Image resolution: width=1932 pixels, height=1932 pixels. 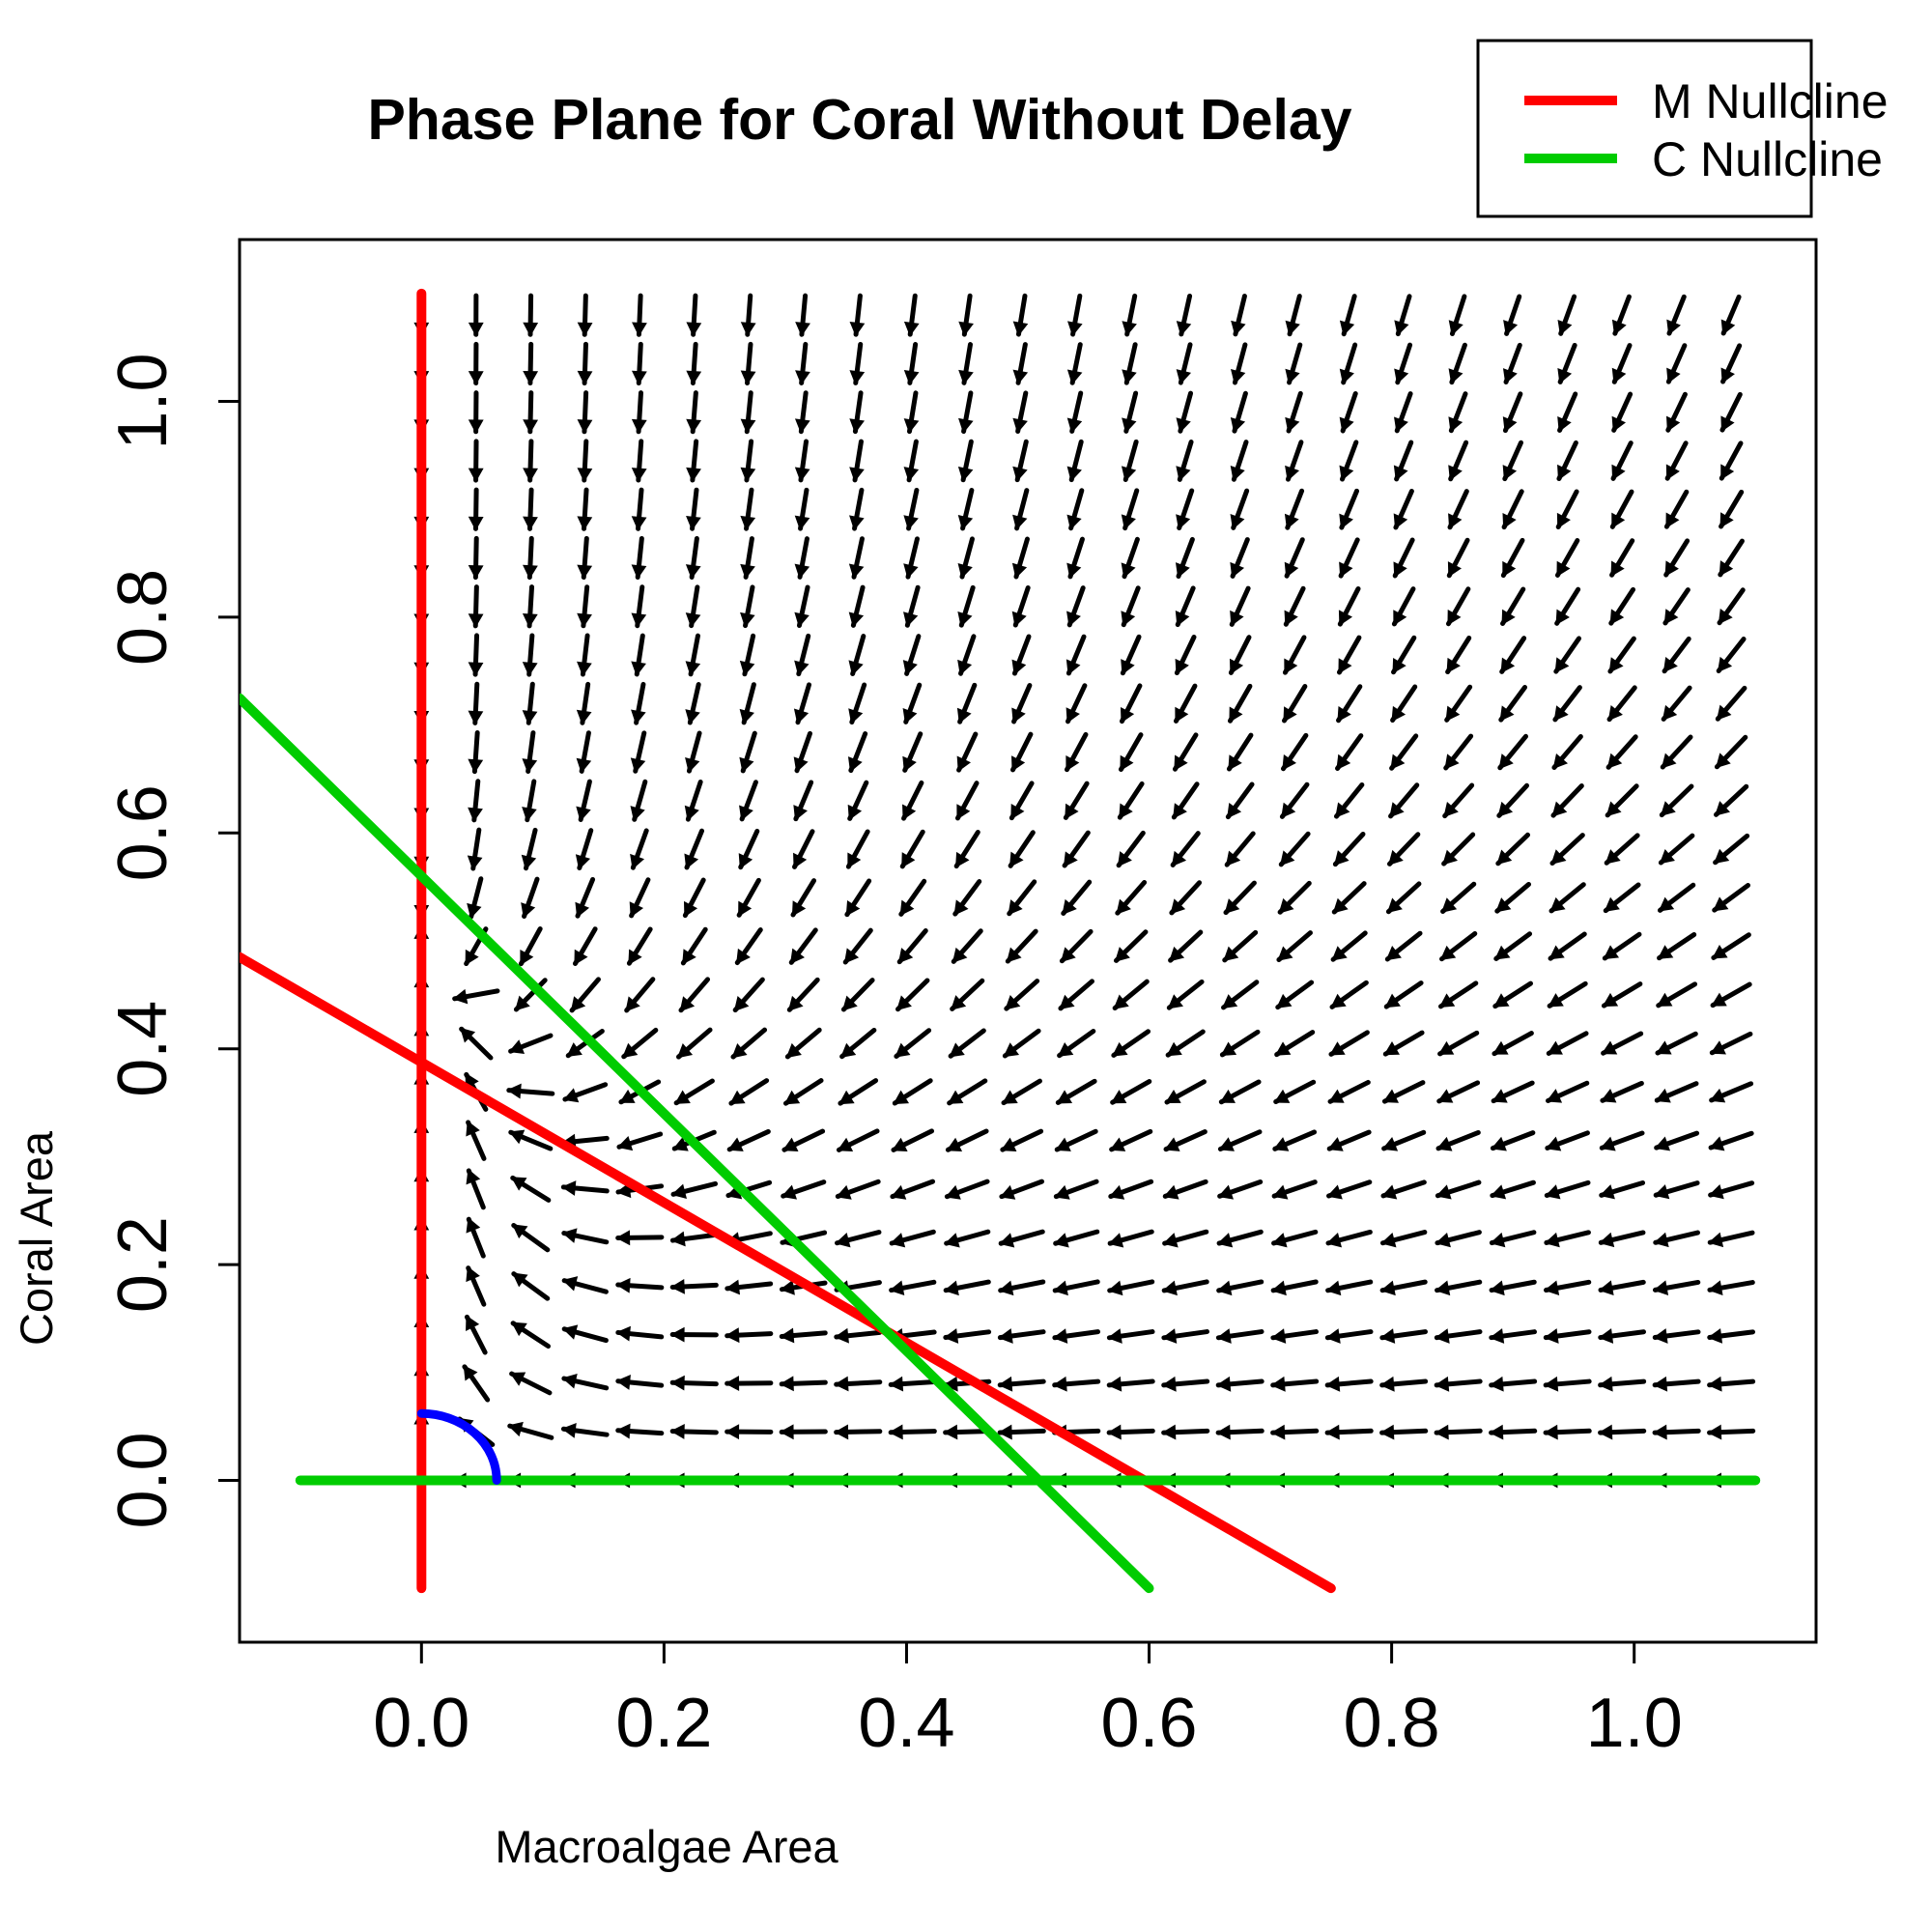 What do you see at coordinates (1634, 1723) in the screenshot?
I see `x-tick-label-5: 1.0` at bounding box center [1634, 1723].